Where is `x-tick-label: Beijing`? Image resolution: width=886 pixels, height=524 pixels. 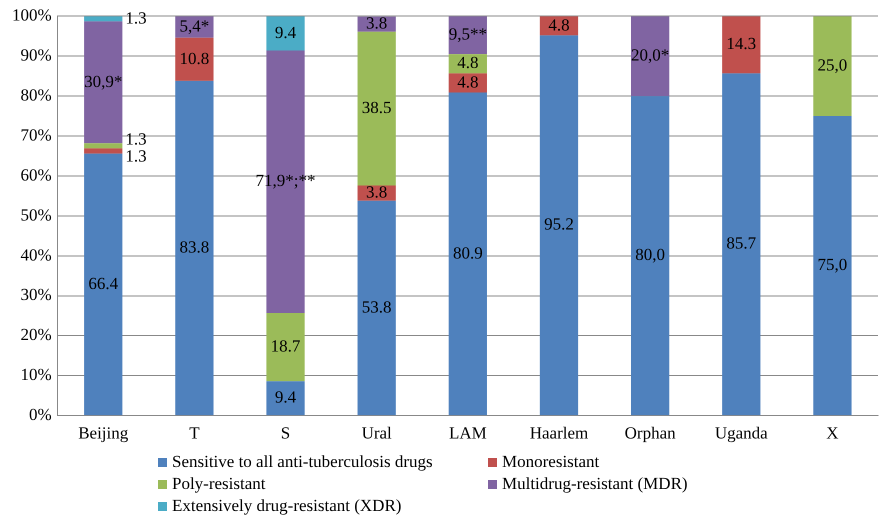
x-tick-label: Beijing is located at coordinates (103, 432).